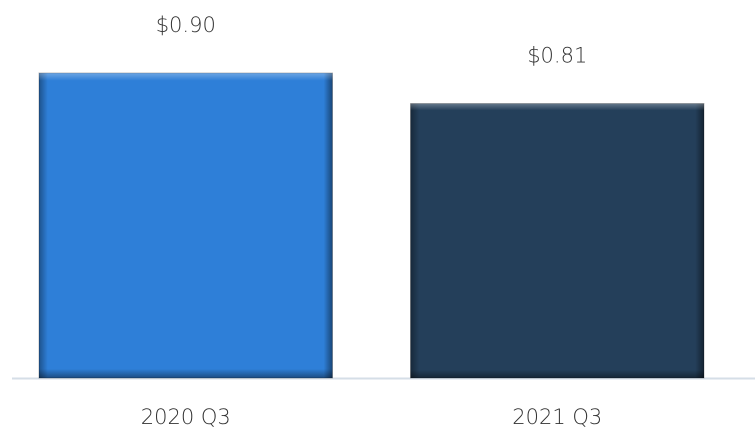  What do you see at coordinates (557, 56) in the screenshot?
I see `value-label: $0.81` at bounding box center [557, 56].